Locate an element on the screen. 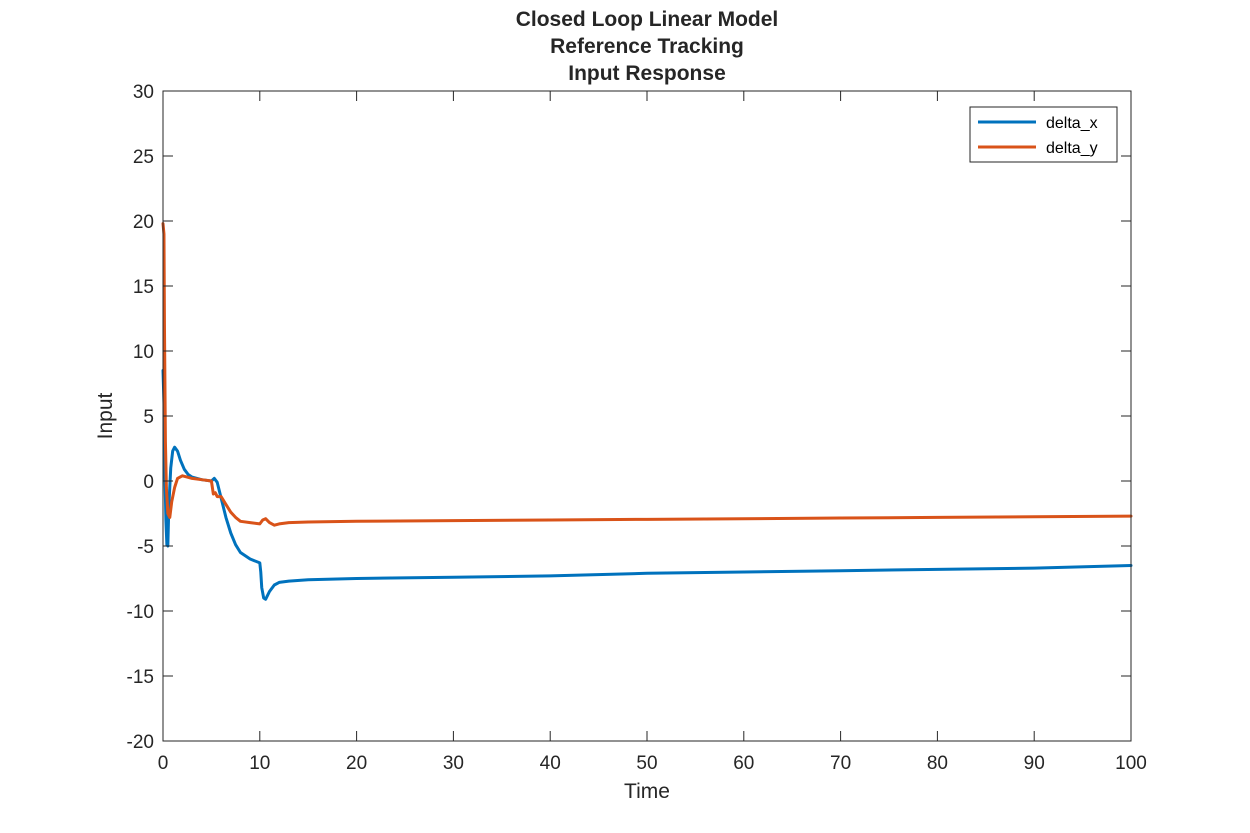  y-tick-label: 0 is located at coordinates (148, 482).